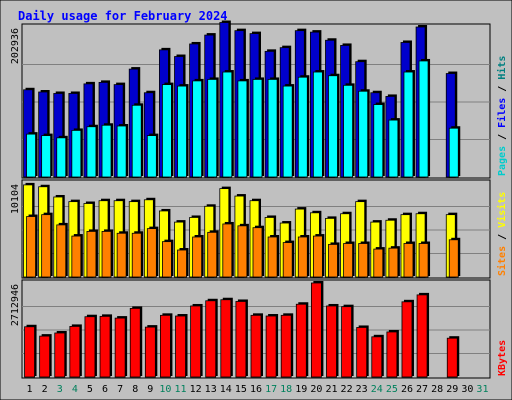 The width and height of the screenshot is (512, 400). What do you see at coordinates (135, 389) in the screenshot?
I see `x-tick-label: 8` at bounding box center [135, 389].